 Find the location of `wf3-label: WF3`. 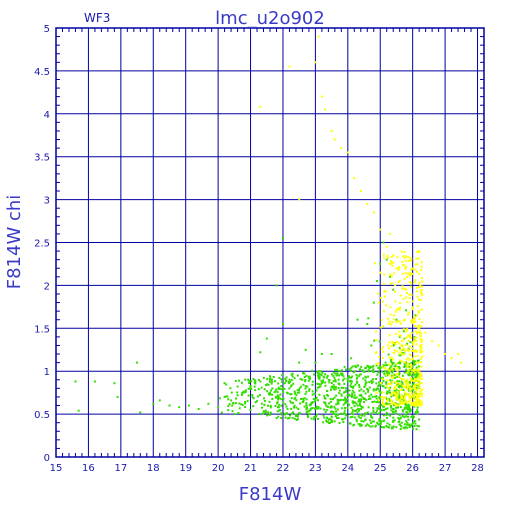

wf3-label: WF3 is located at coordinates (97, 18).